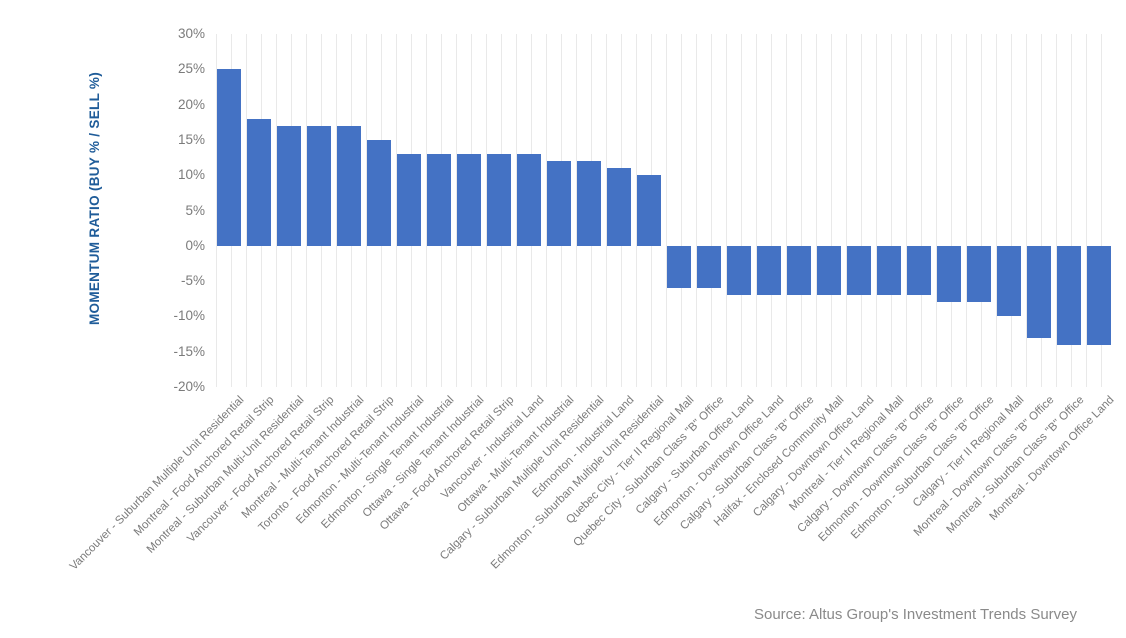 This screenshot has width=1126, height=638. Describe the element at coordinates (195, 245) in the screenshot. I see `y-tick-label: 0%` at that location.